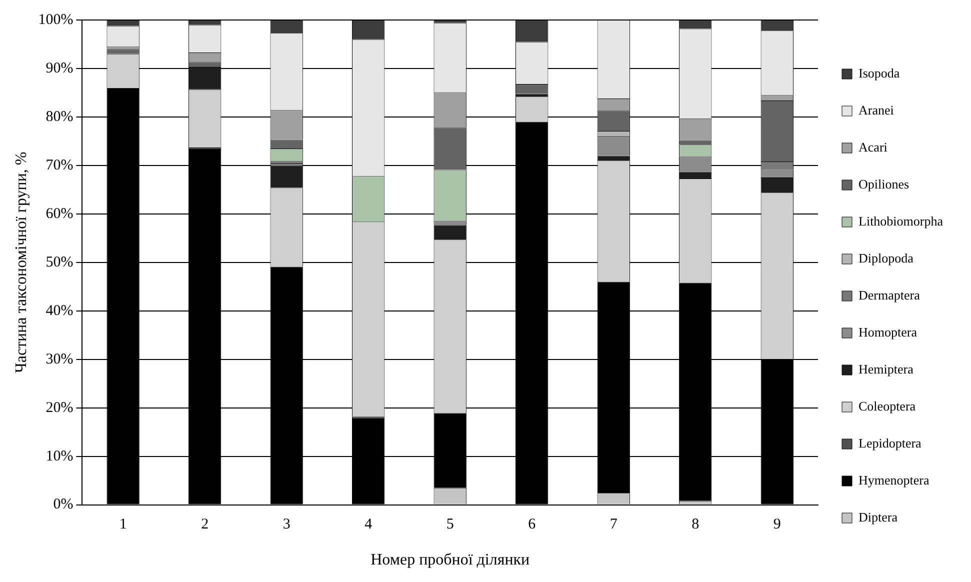  Describe the element at coordinates (286, 524) in the screenshot. I see `x-tick-label: 3` at that location.